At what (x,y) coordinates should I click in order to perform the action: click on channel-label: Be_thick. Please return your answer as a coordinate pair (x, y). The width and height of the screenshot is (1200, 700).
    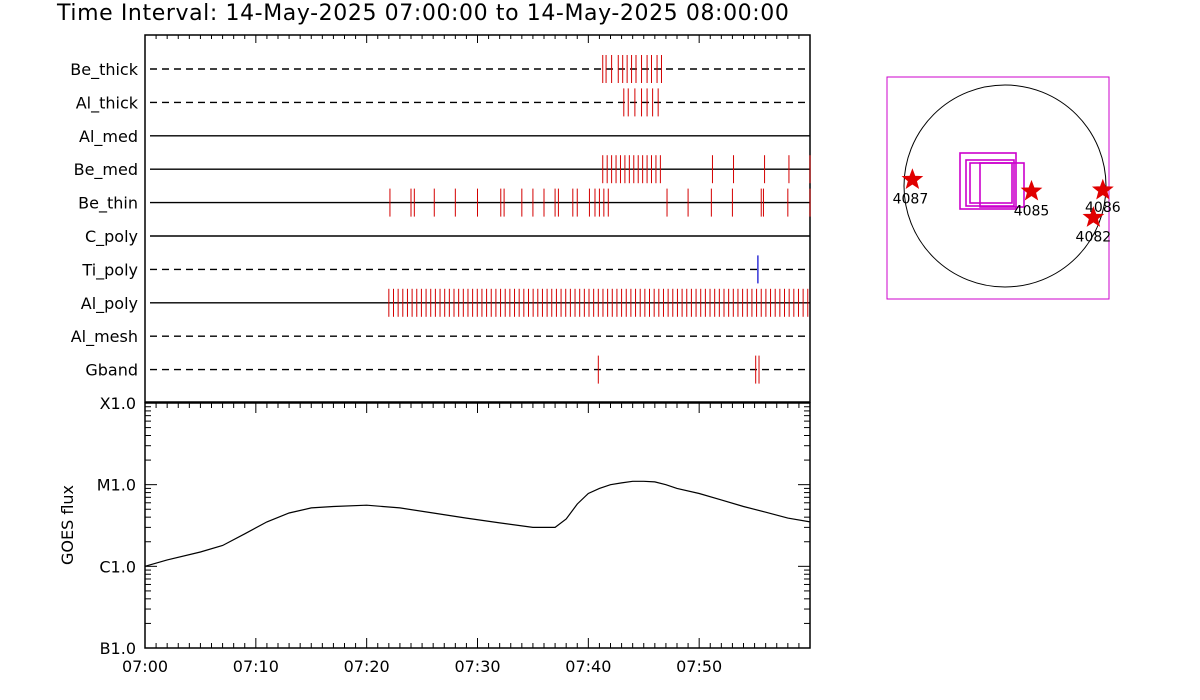
    Looking at the image, I should click on (104, 70).